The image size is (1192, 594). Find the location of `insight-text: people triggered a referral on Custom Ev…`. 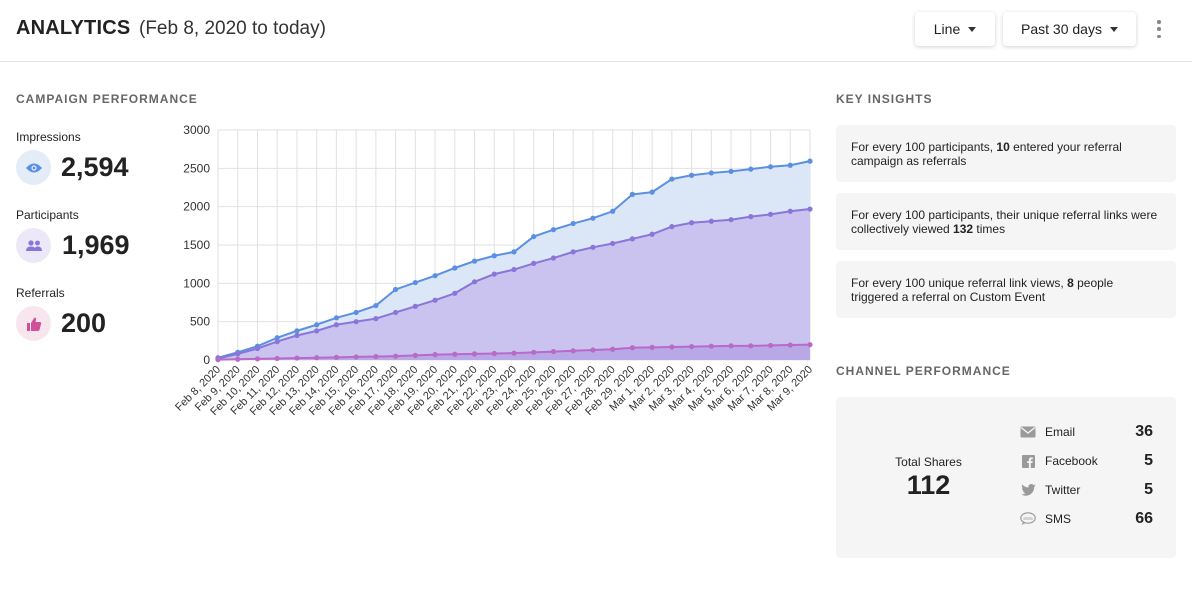

insight-text: people triggered a referral on Custom Ev… is located at coordinates (982, 289).